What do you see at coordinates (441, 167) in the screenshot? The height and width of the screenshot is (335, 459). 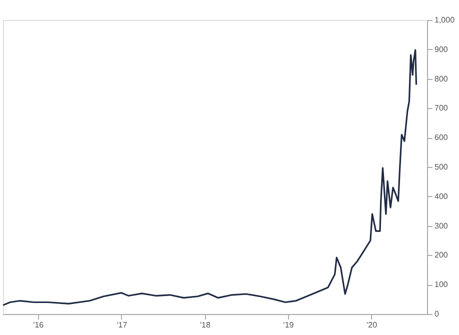 I see `y-tick-label: 500` at bounding box center [441, 167].